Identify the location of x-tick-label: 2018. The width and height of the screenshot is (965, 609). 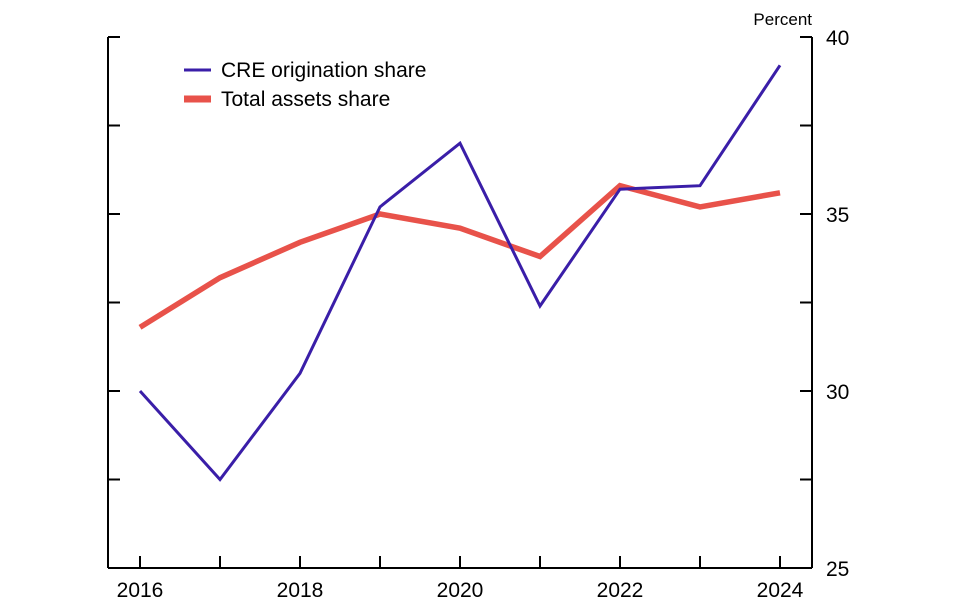
(300, 590).